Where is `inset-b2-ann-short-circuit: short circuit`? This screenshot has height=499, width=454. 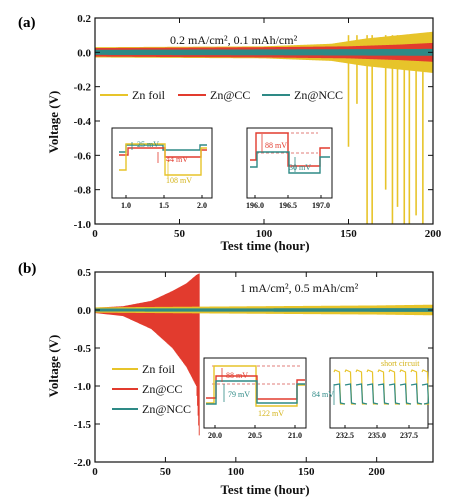 inset-b2-ann-short-circuit: short circuit is located at coordinates (400, 363).